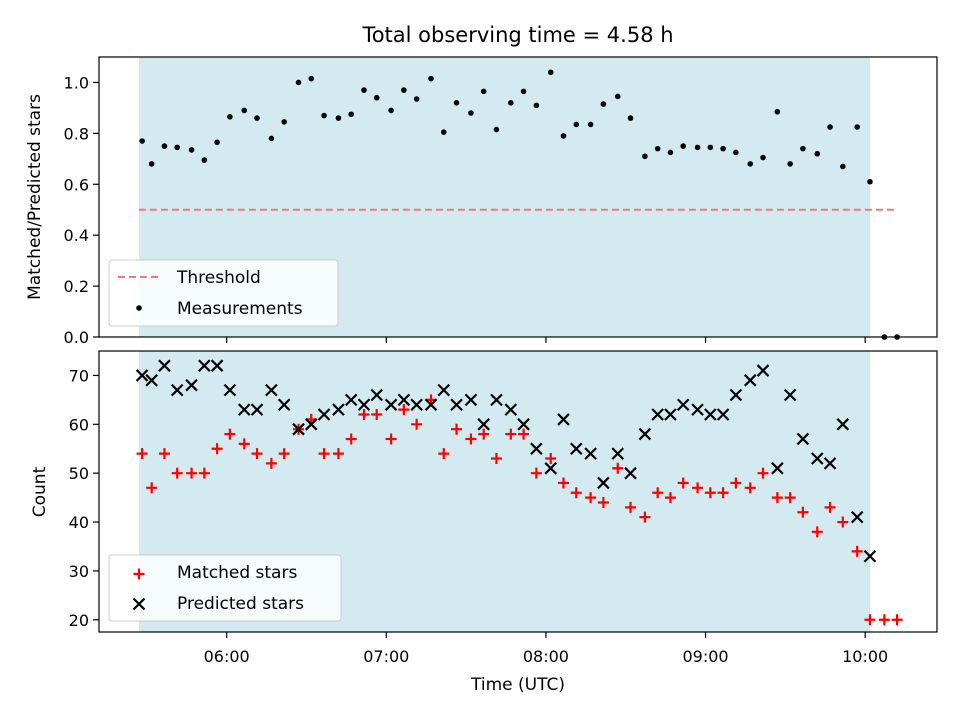  What do you see at coordinates (79, 375) in the screenshot?
I see `bottom-y-tick-label: 70` at bounding box center [79, 375].